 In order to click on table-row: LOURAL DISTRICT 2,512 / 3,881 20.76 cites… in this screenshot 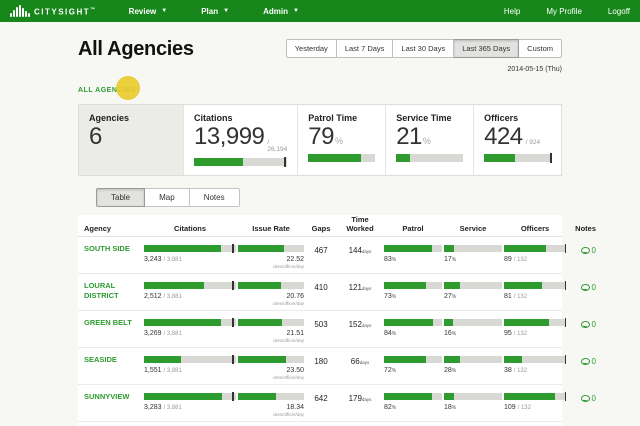, I will do `click(337, 292)`.